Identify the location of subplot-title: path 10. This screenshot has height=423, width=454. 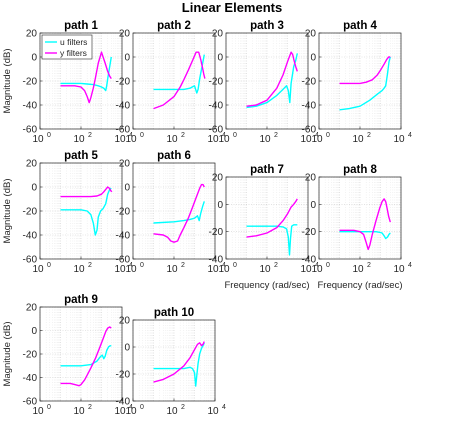
(174, 313).